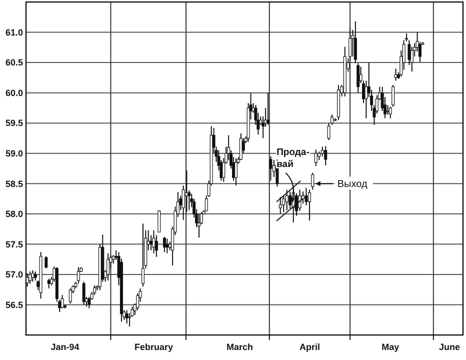  I want to click on x-tick-label: June, so click(449, 347).